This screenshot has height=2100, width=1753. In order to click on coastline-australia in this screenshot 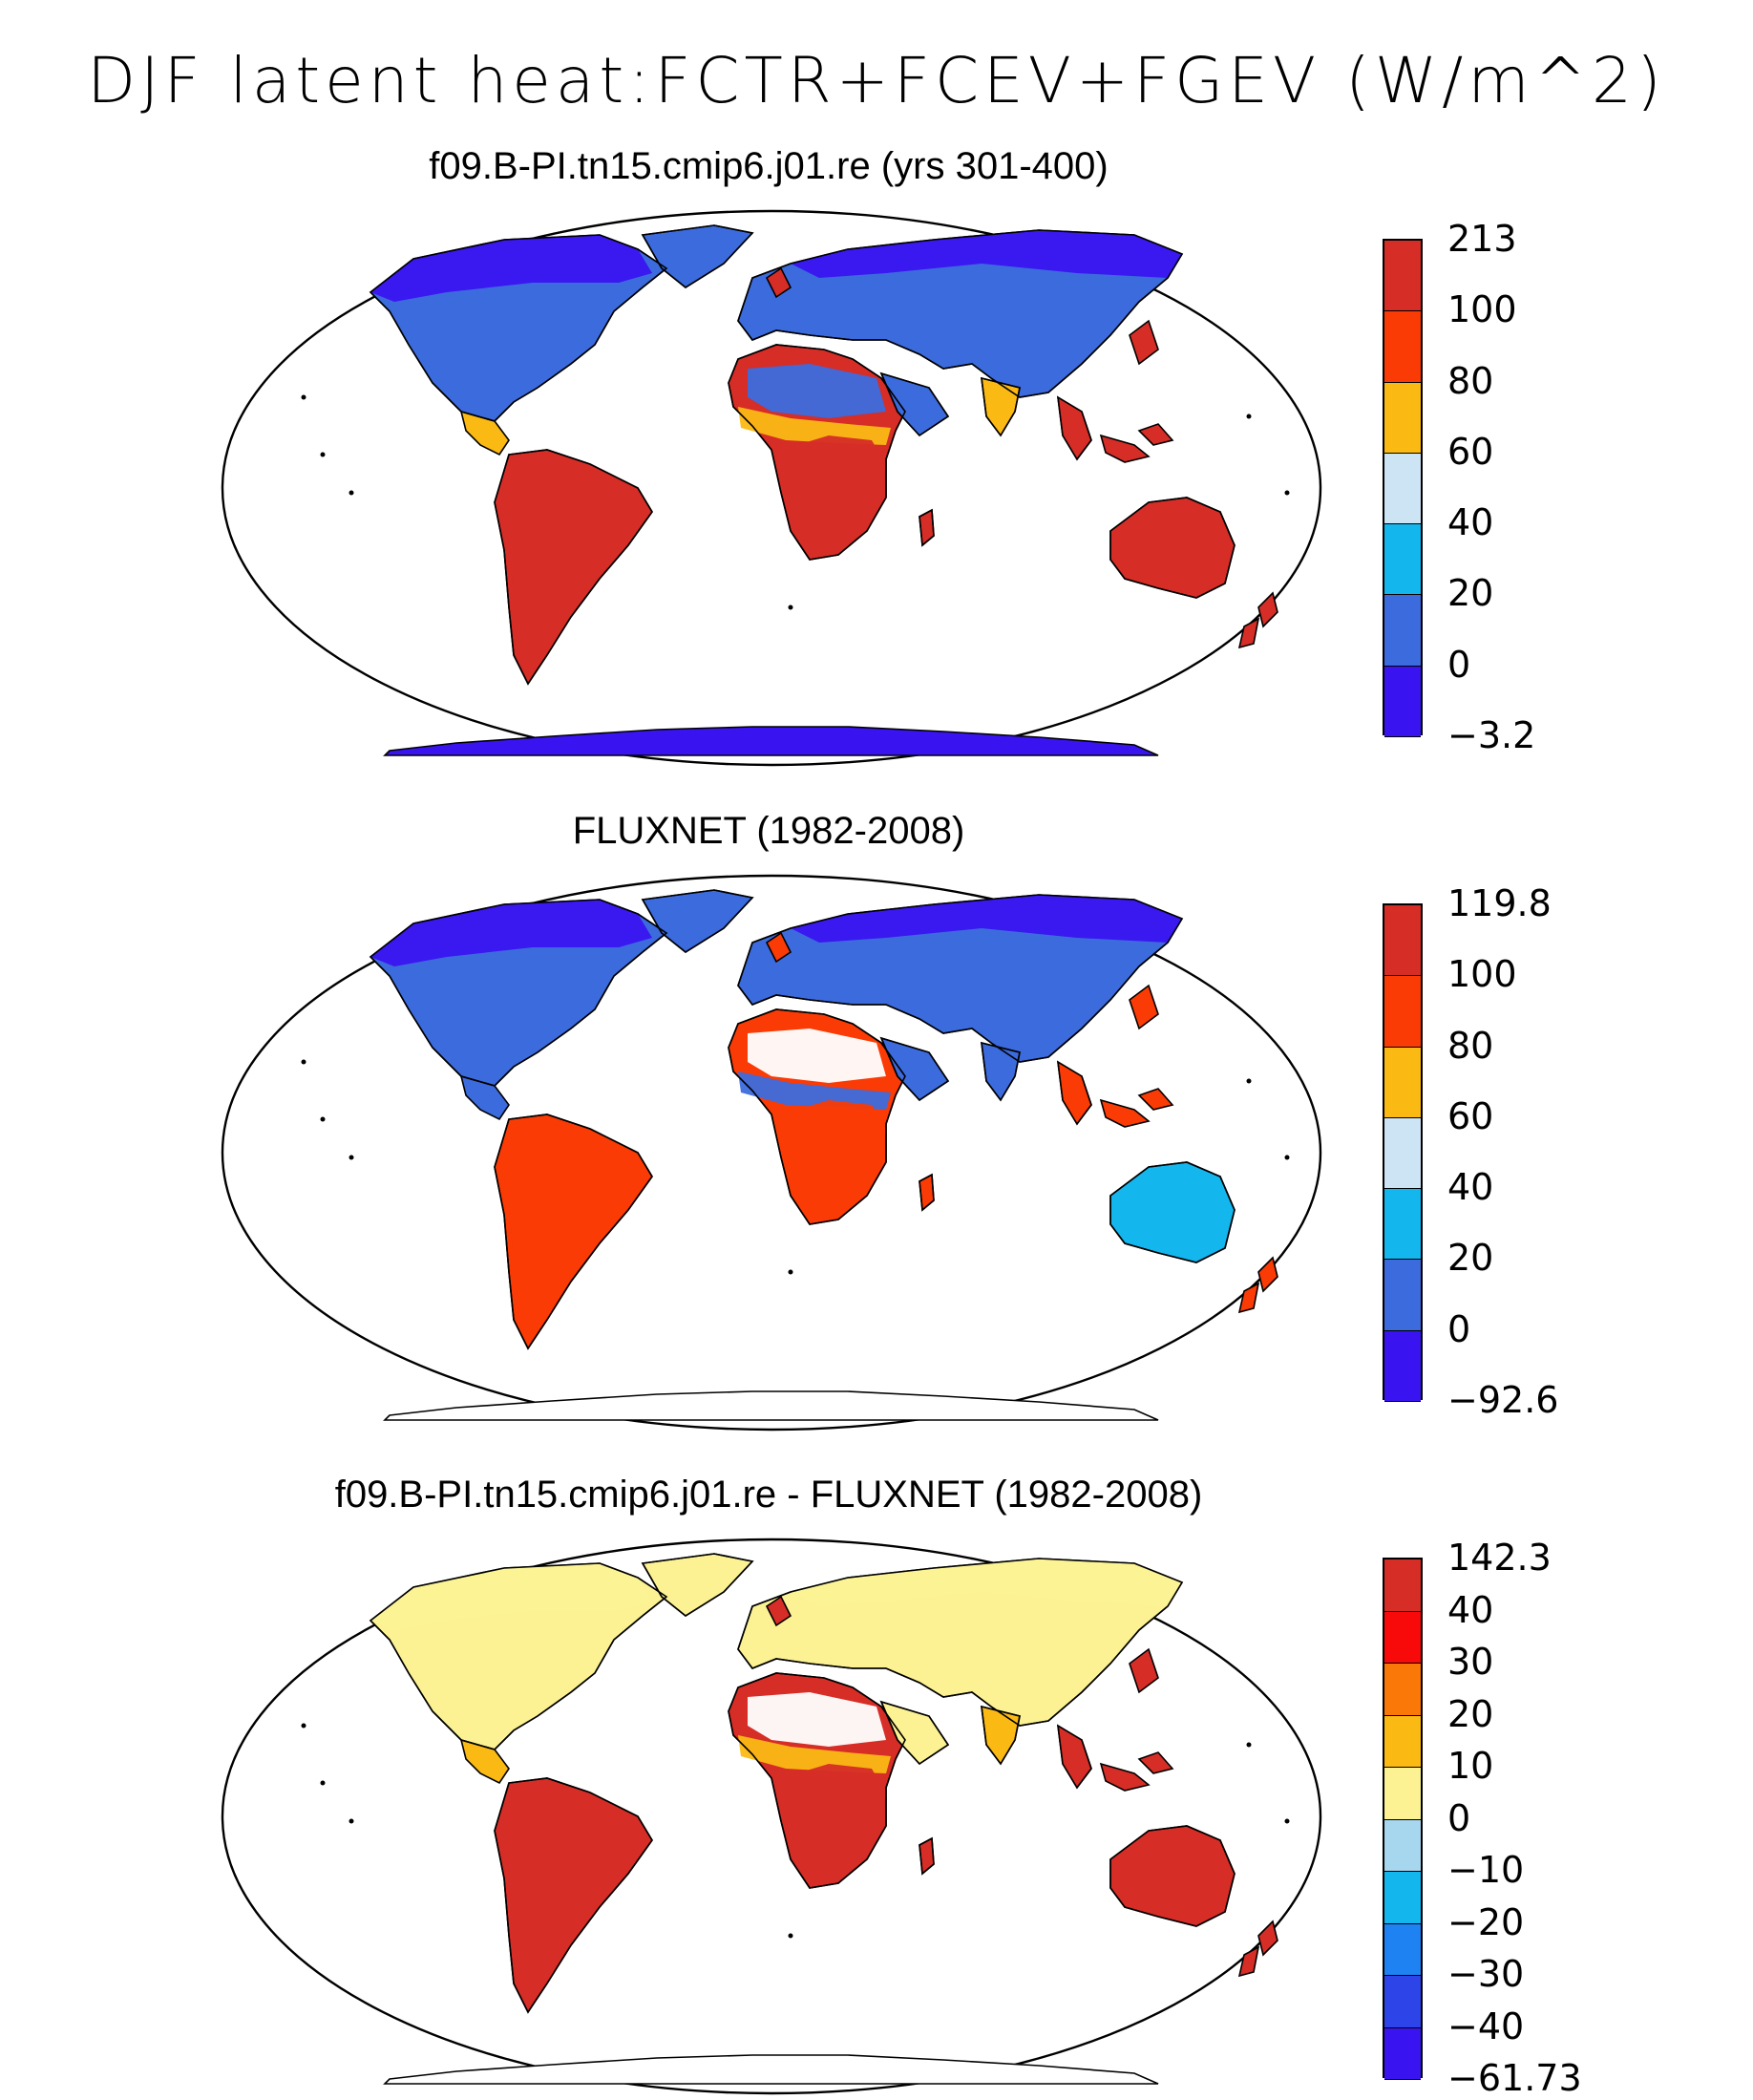, I will do `click(1172, 1876)`.